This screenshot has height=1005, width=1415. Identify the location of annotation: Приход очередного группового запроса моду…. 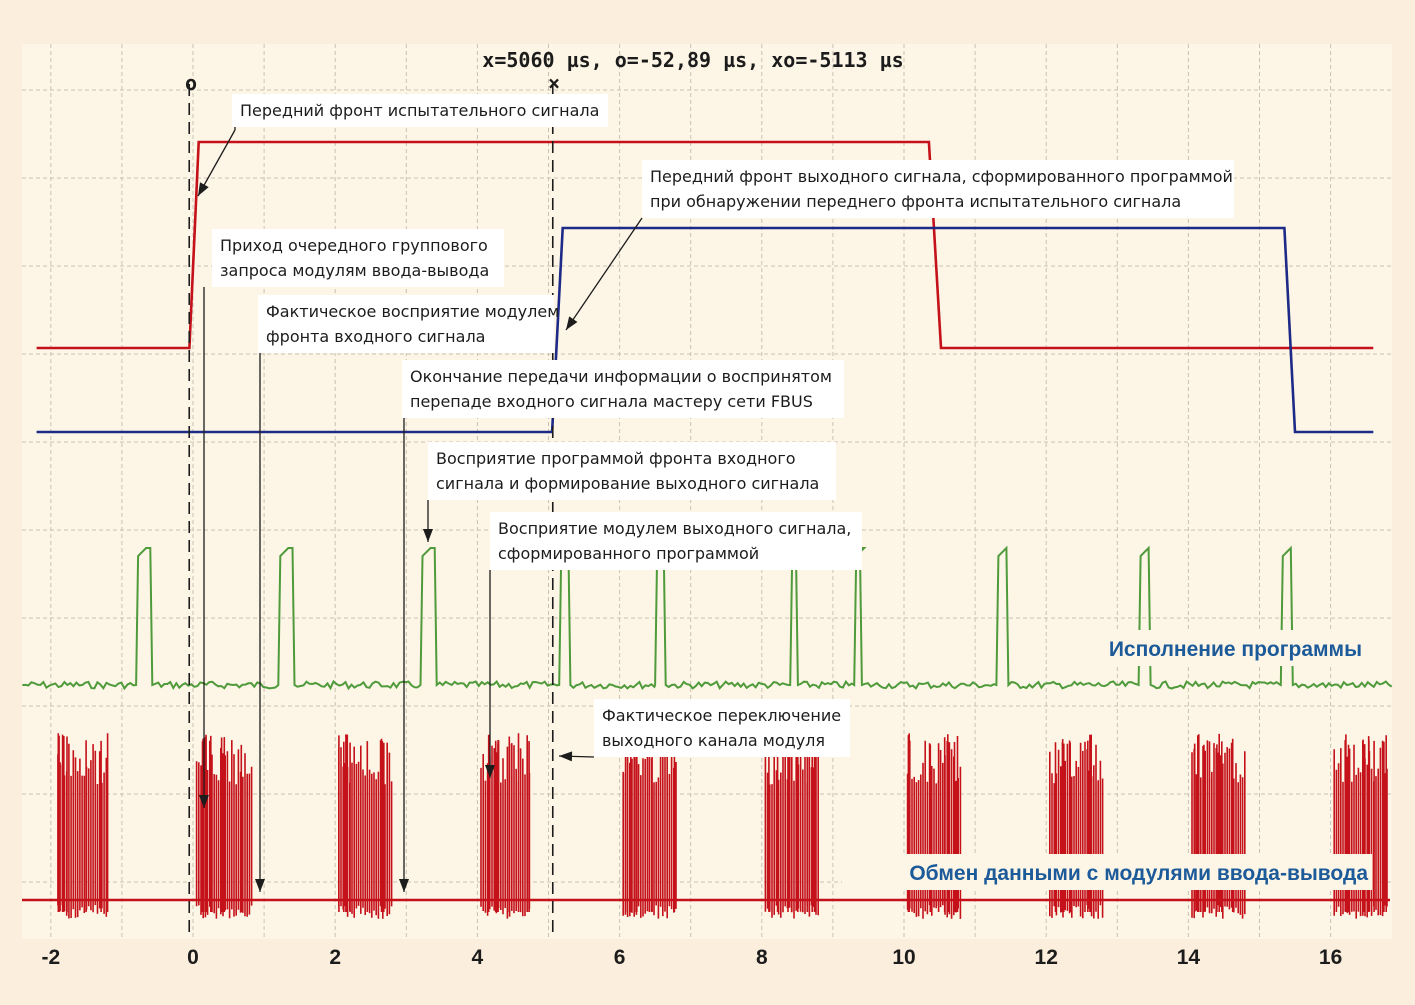
(351, 518).